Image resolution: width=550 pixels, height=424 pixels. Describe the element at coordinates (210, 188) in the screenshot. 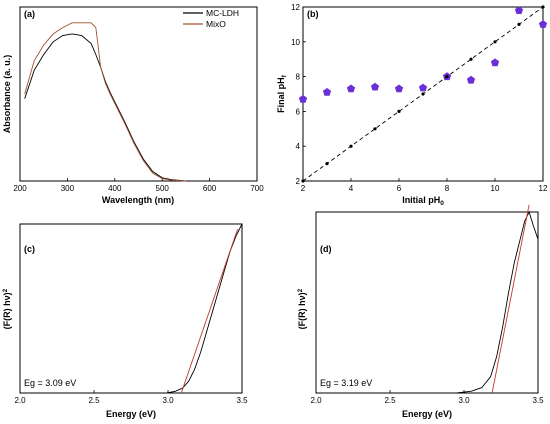

I see `x-tick-label: 600` at that location.